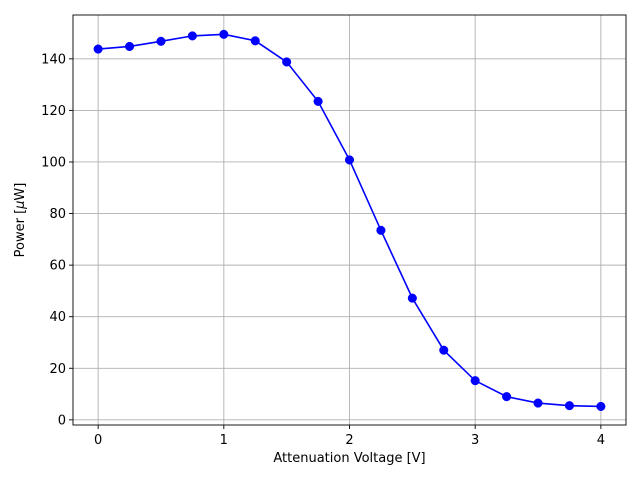 Image resolution: width=640 pixels, height=480 pixels. I want to click on y-tick-label-6: 120, so click(53, 111).